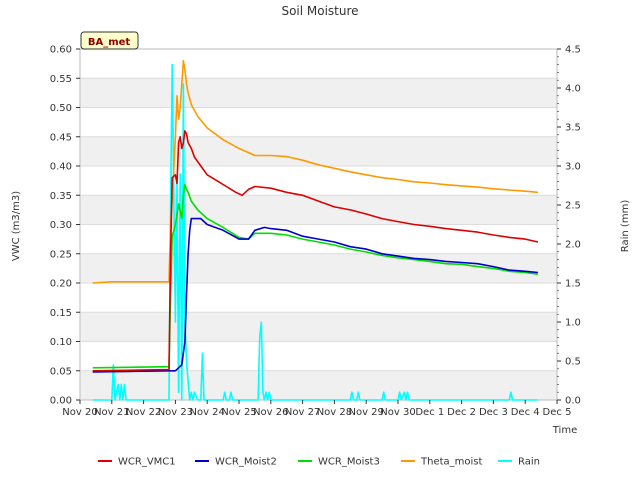 The width and height of the screenshot is (640, 480). Describe the element at coordinates (147, 462) in the screenshot. I see `legend-label: WCR_VMC1` at that location.